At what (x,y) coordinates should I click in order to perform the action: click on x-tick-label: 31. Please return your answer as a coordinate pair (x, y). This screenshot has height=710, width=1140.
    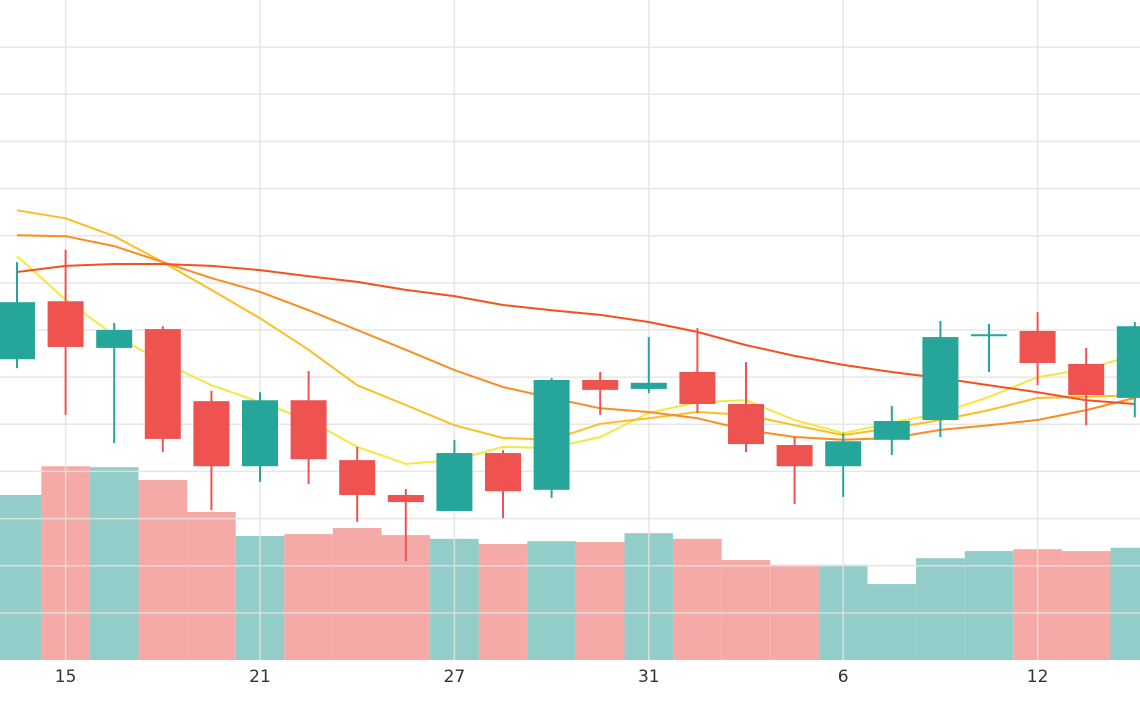
    Looking at the image, I should click on (649, 677).